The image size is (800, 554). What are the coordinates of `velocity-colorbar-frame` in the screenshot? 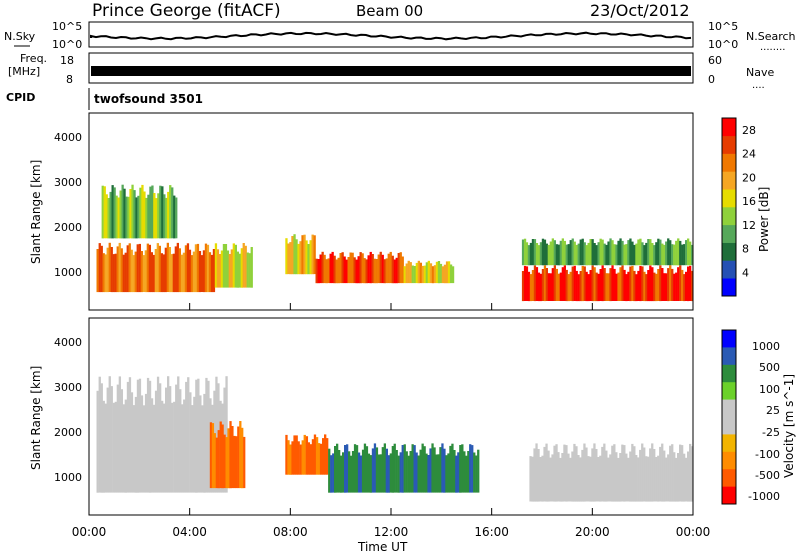 It's located at (729, 417).